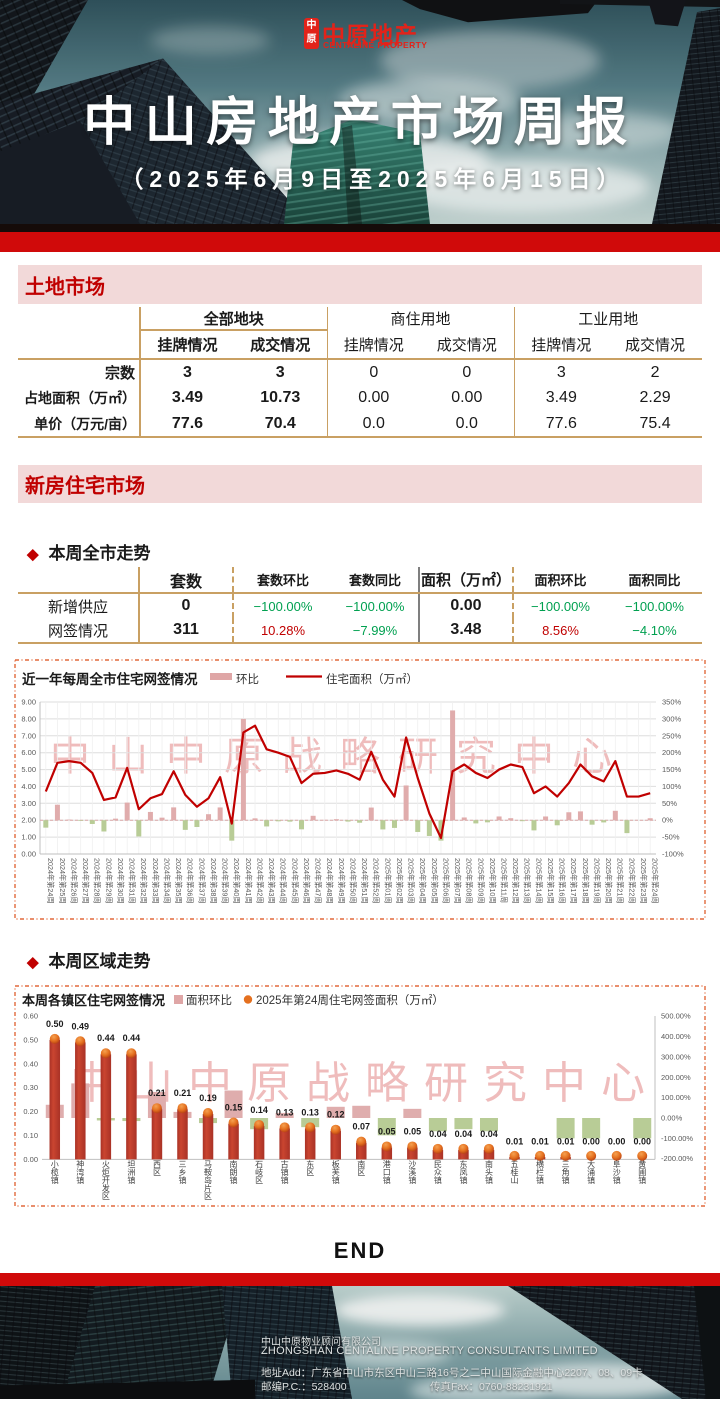  Describe the element at coordinates (673, 854) in the screenshot. I see `svg-text: -100%` at that location.